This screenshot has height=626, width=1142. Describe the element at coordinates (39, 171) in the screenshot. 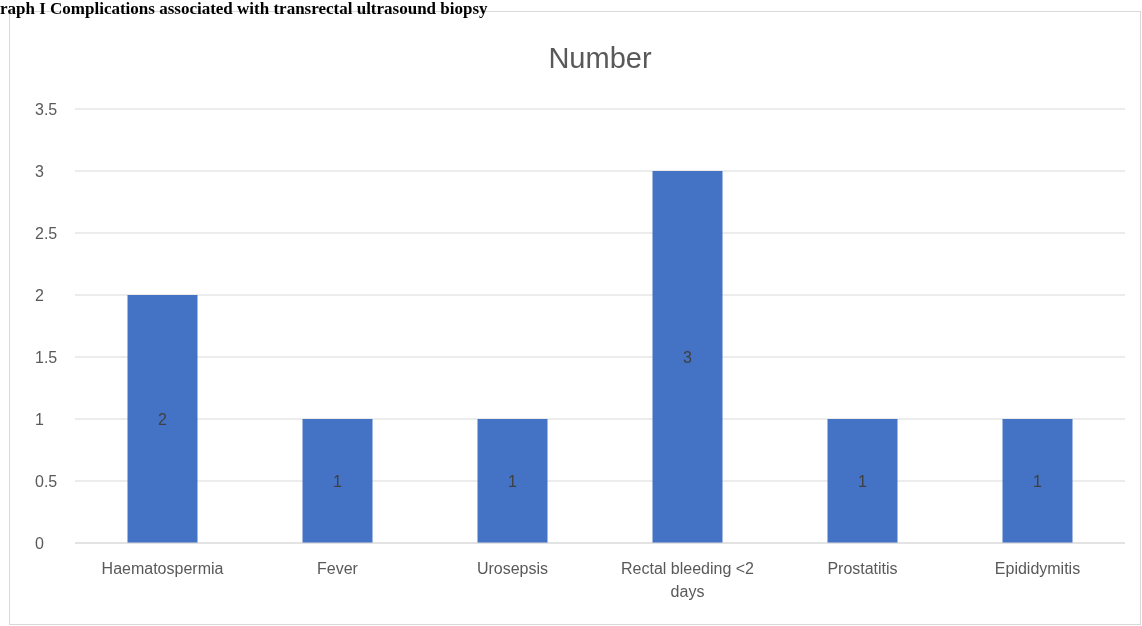

I see `y-tick-label: 3` at that location.